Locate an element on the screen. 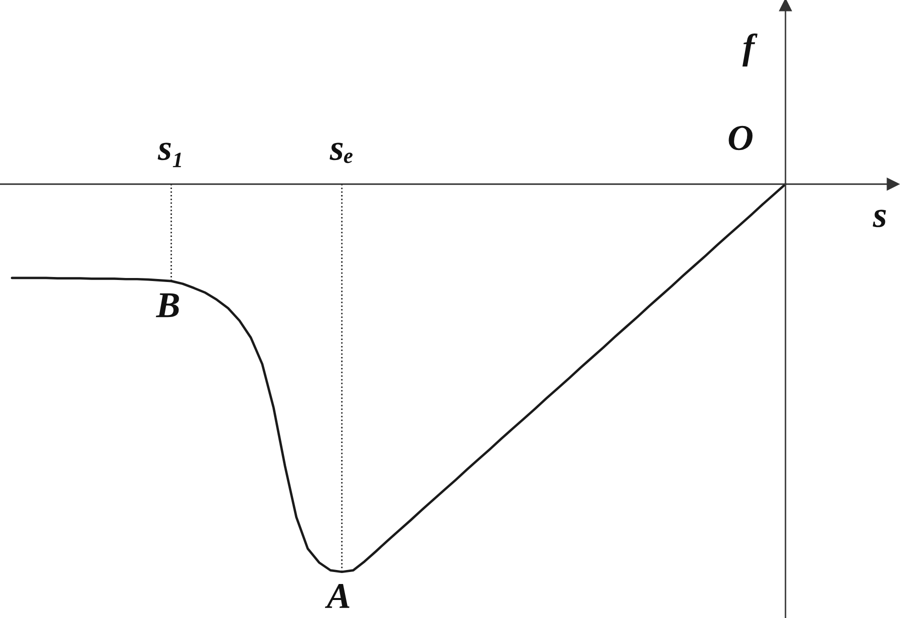 The image size is (900, 618). text: O is located at coordinates (740, 138).